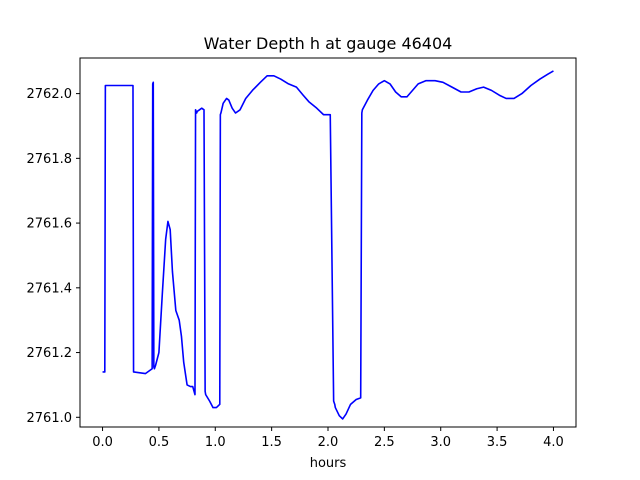 The height and width of the screenshot is (480, 640). I want to click on chart-title: Water Depth h at gauge 46404, so click(328, 43).